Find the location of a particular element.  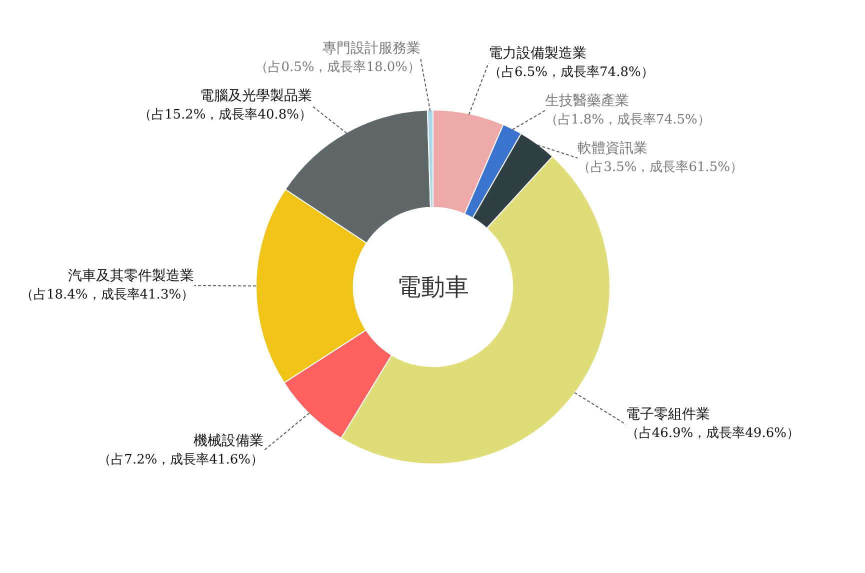

data-label: （占1.8%，成長率74.5%） is located at coordinates (627, 119).